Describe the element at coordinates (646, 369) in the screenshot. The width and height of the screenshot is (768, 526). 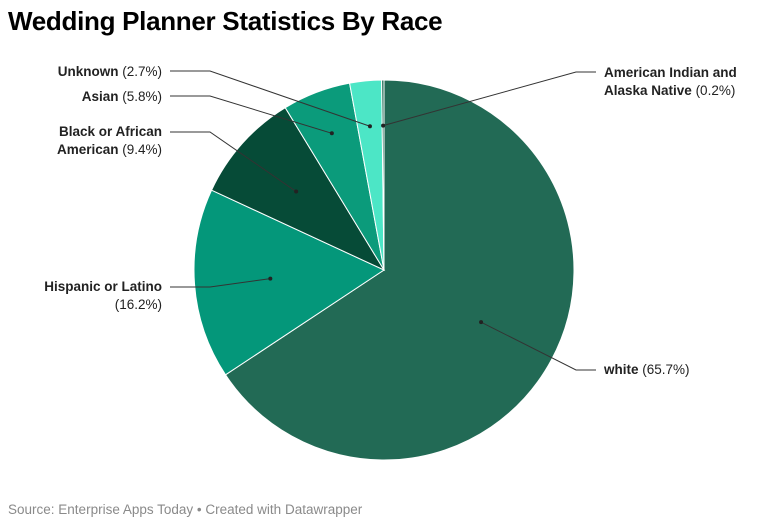
I see `slice-label-white: white (65.7%)` at that location.